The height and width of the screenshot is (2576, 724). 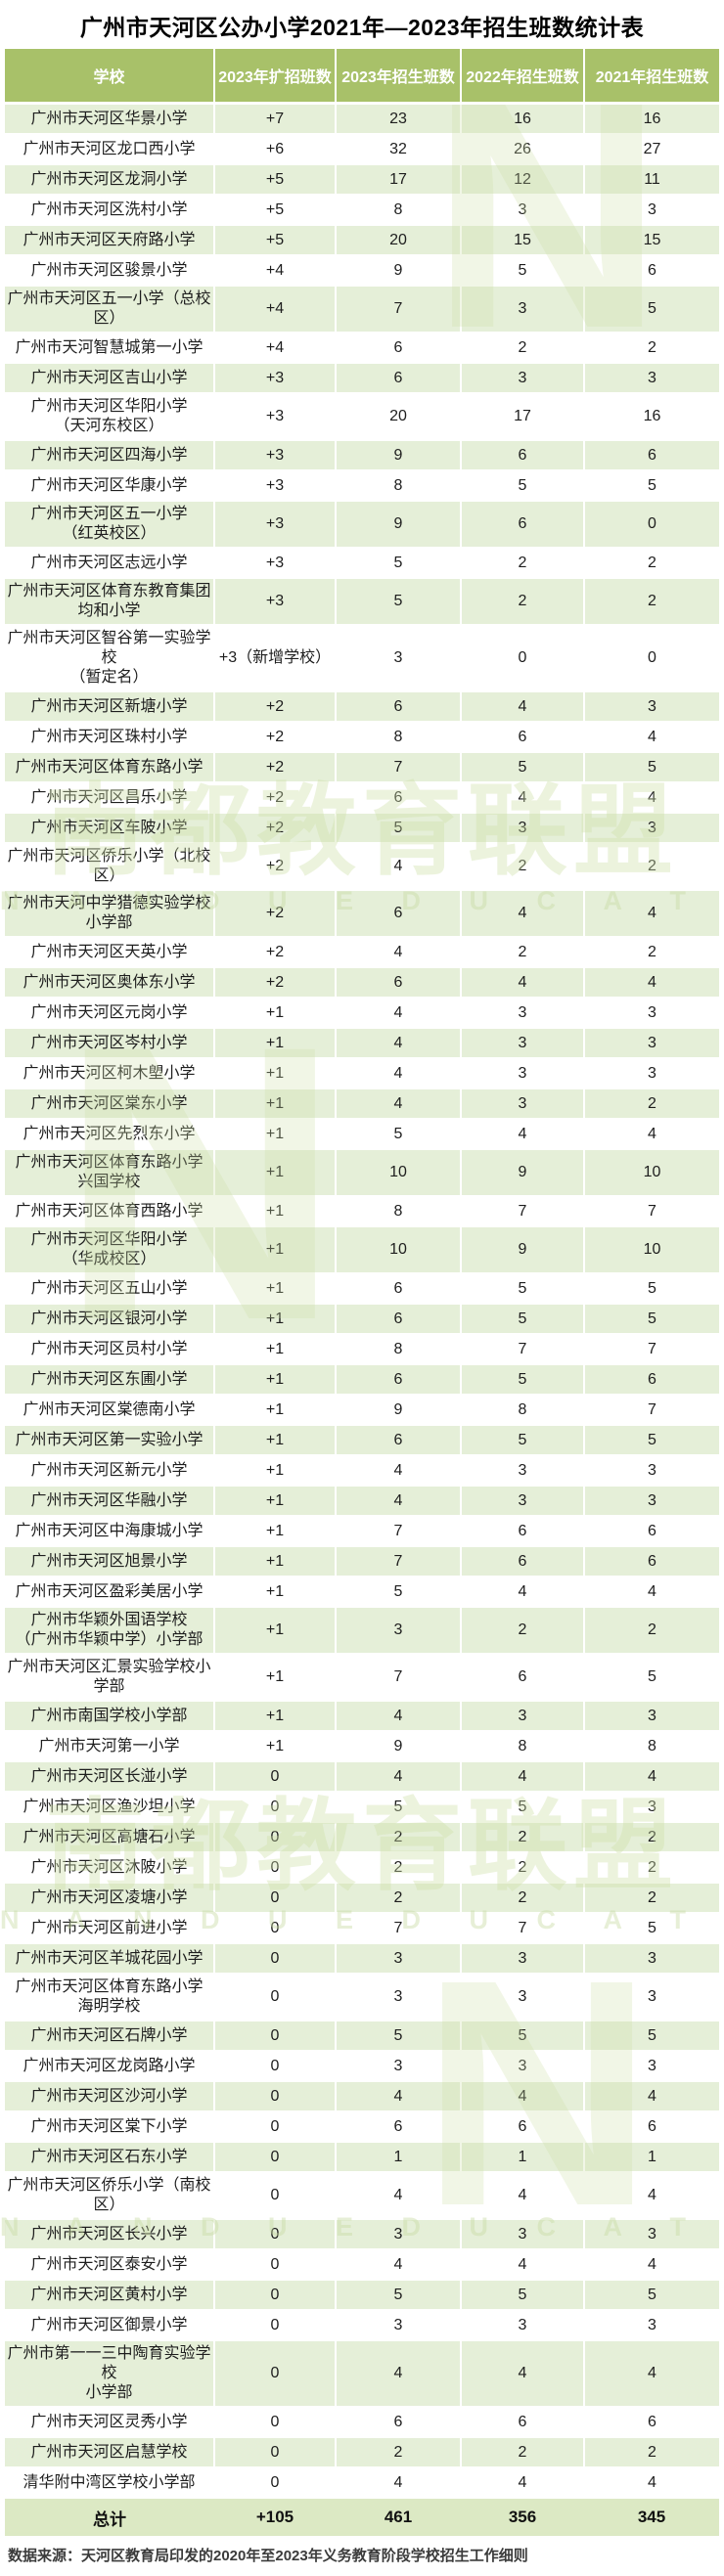 I want to click on table-row: 广州市天河区奥体东小学 +2 6 4 4, so click(x=362, y=983).